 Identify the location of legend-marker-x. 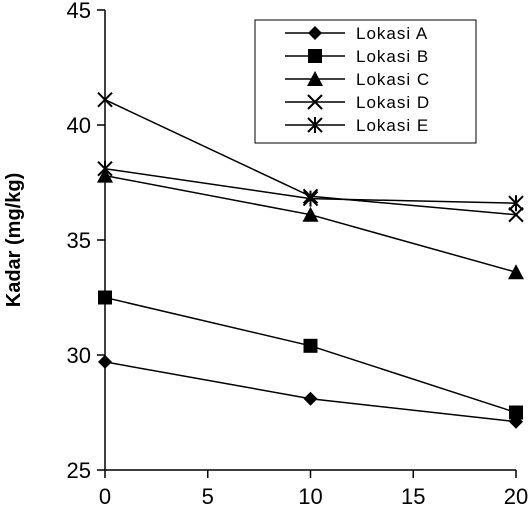
(315, 102).